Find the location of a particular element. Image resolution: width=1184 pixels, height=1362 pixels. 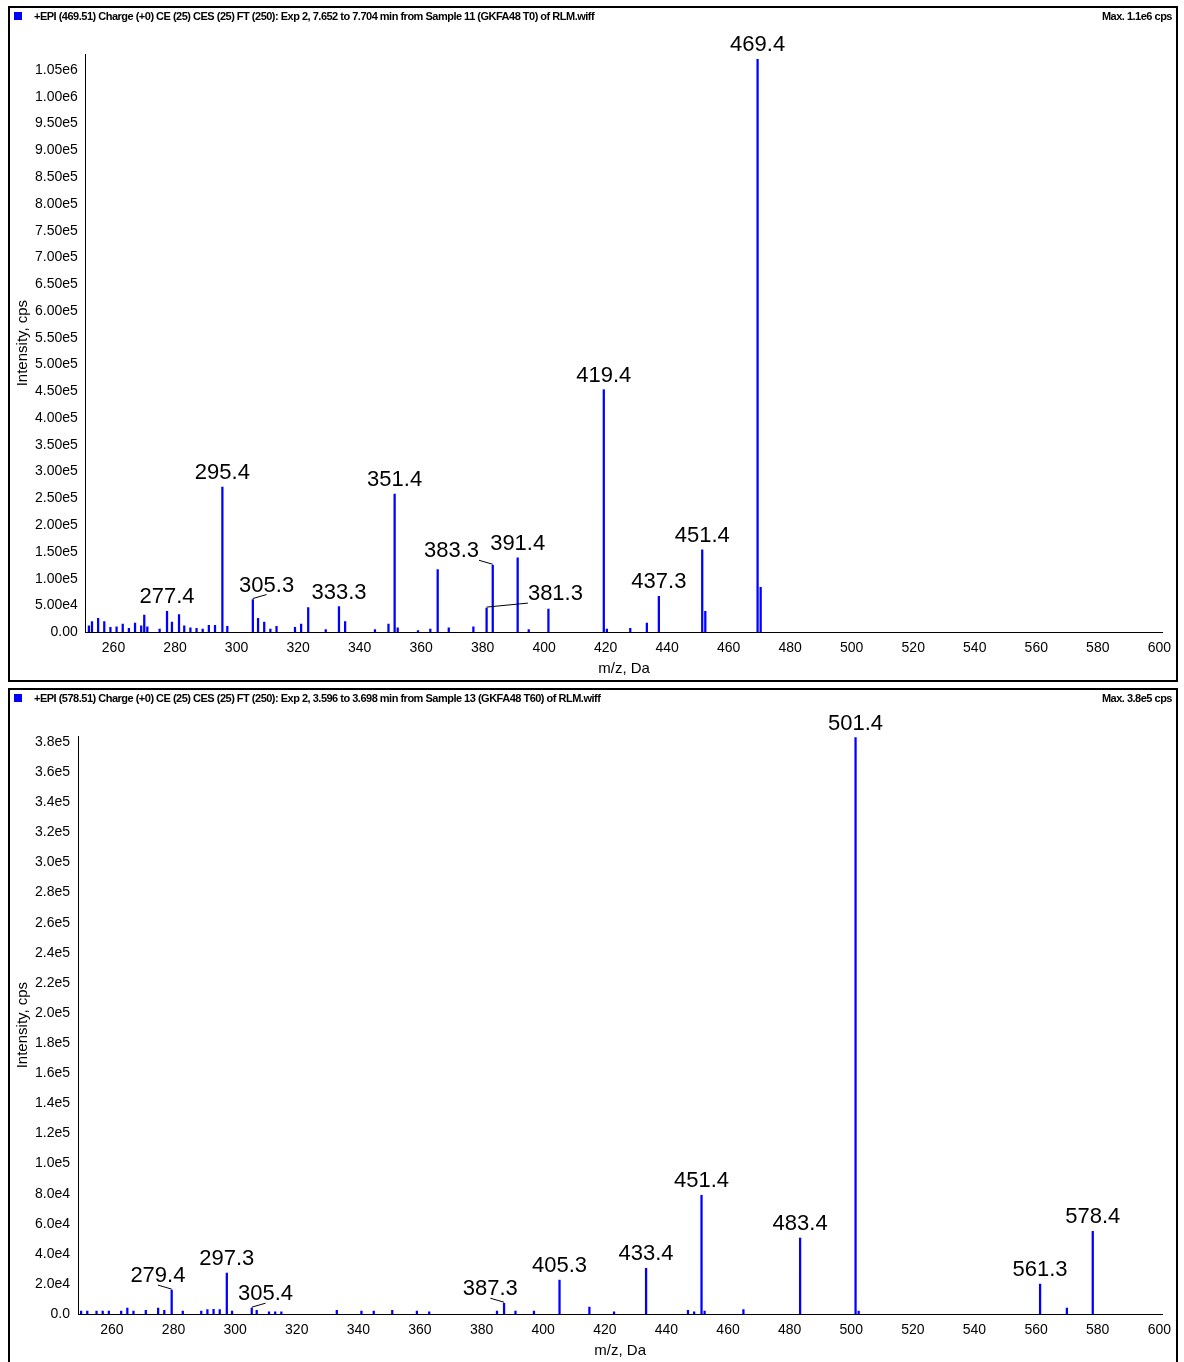

annotation: 433.4 is located at coordinates (646, 1253).